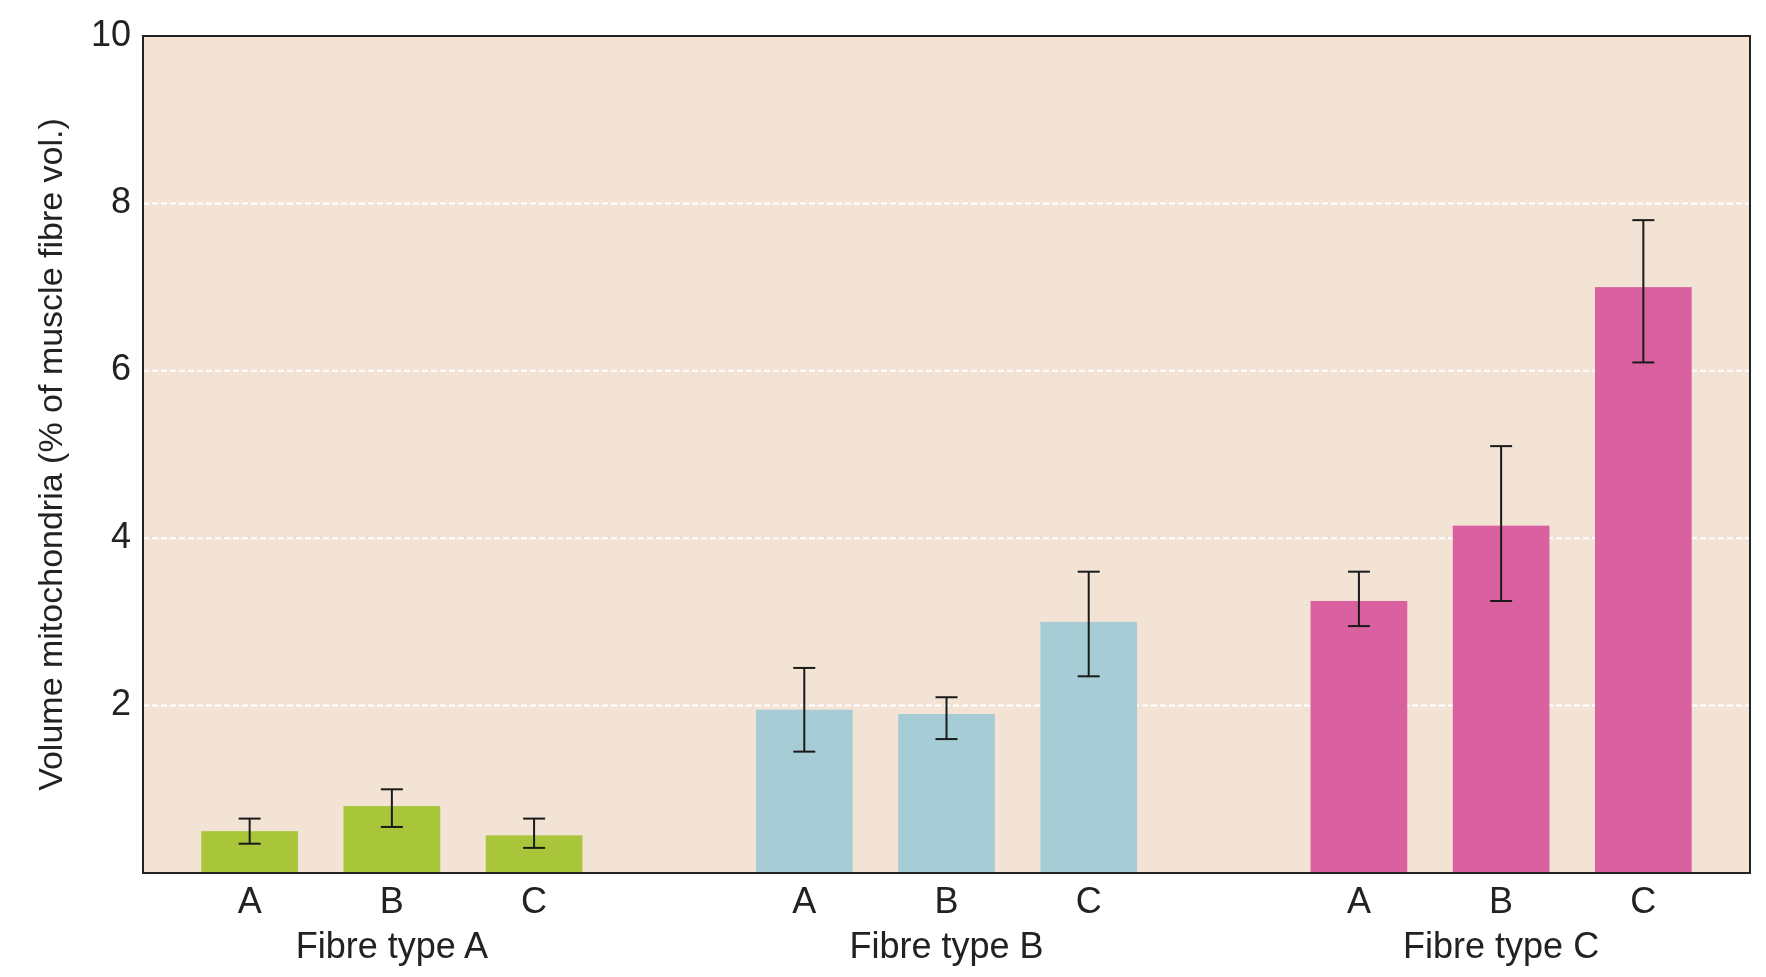 The image size is (1766, 977). I want to click on y-tick-label: 6, so click(120, 368).